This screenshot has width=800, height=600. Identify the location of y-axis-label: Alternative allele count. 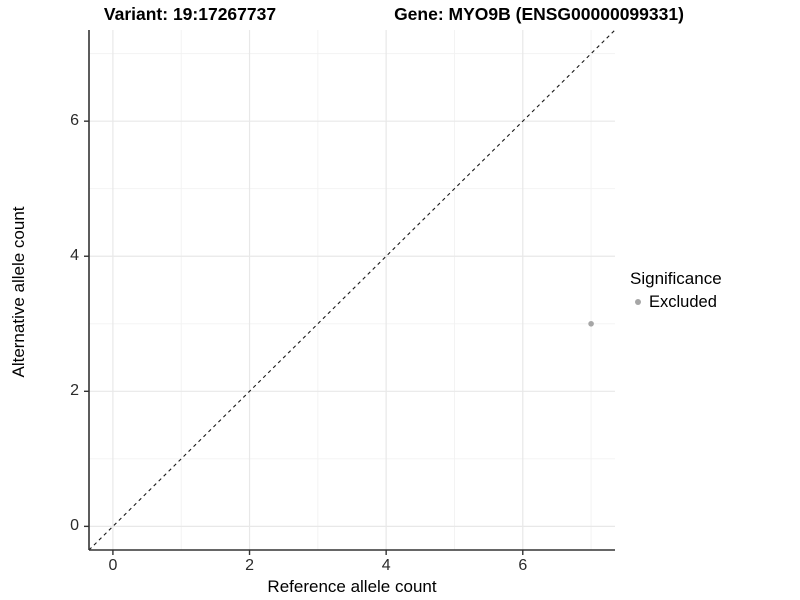
(18, 292).